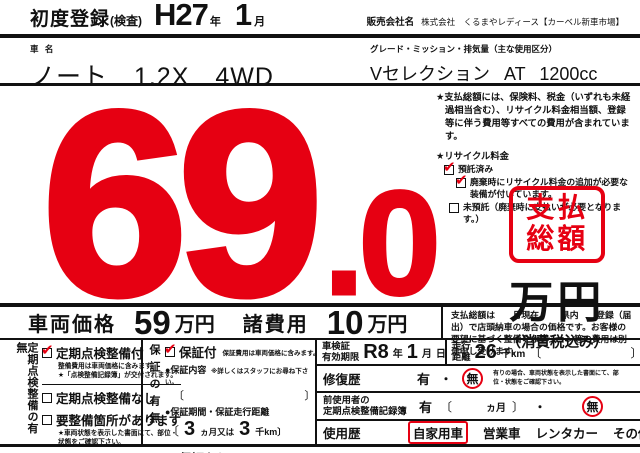  What do you see at coordinates (387, 325) in the screenshot?
I see `fees-unit: 万円` at bounding box center [387, 325].